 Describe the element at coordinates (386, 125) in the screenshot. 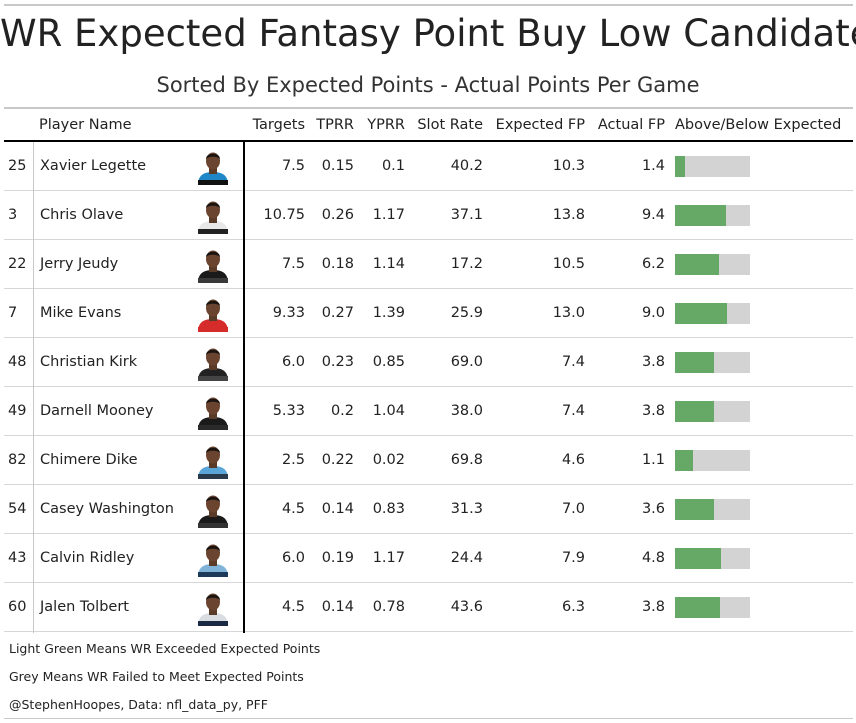

I see `col-header-yprr: YPRR` at that location.